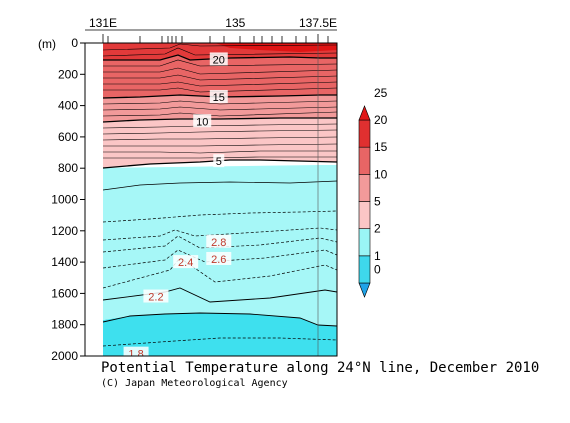  Describe the element at coordinates (47, 44) in the screenshot. I see `y-axis-label: (m)` at that location.